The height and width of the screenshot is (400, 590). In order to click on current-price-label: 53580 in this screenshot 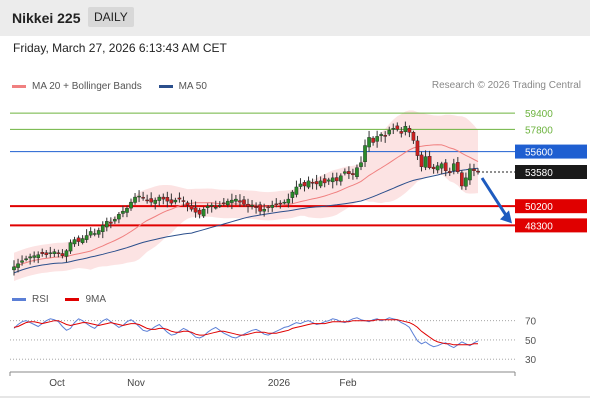, I will do `click(539, 173)`.